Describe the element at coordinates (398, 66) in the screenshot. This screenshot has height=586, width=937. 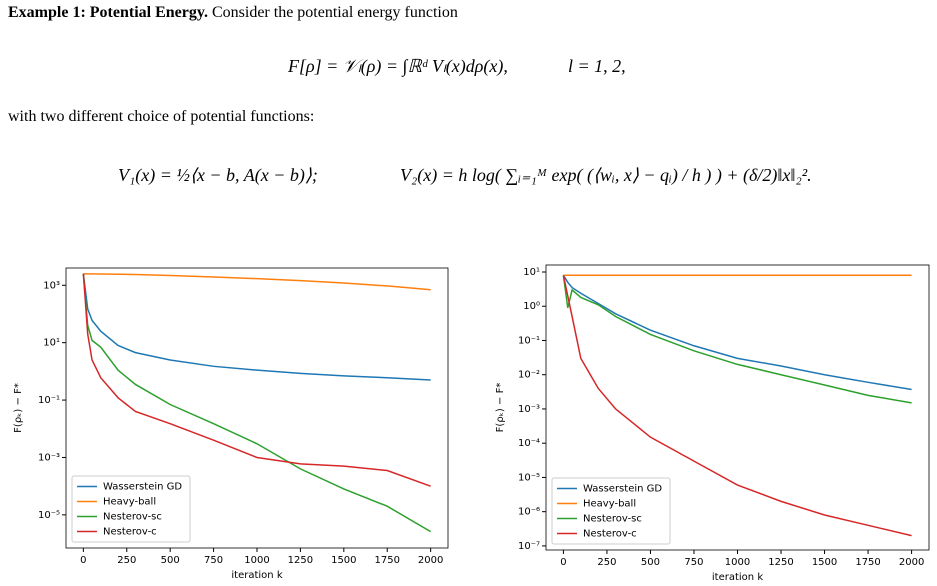
I see `equation: F[ρ] = 𝒱ₗ(ρ) = ∫ℝᵈ Vₗ(x)dρ(x),` at that location.